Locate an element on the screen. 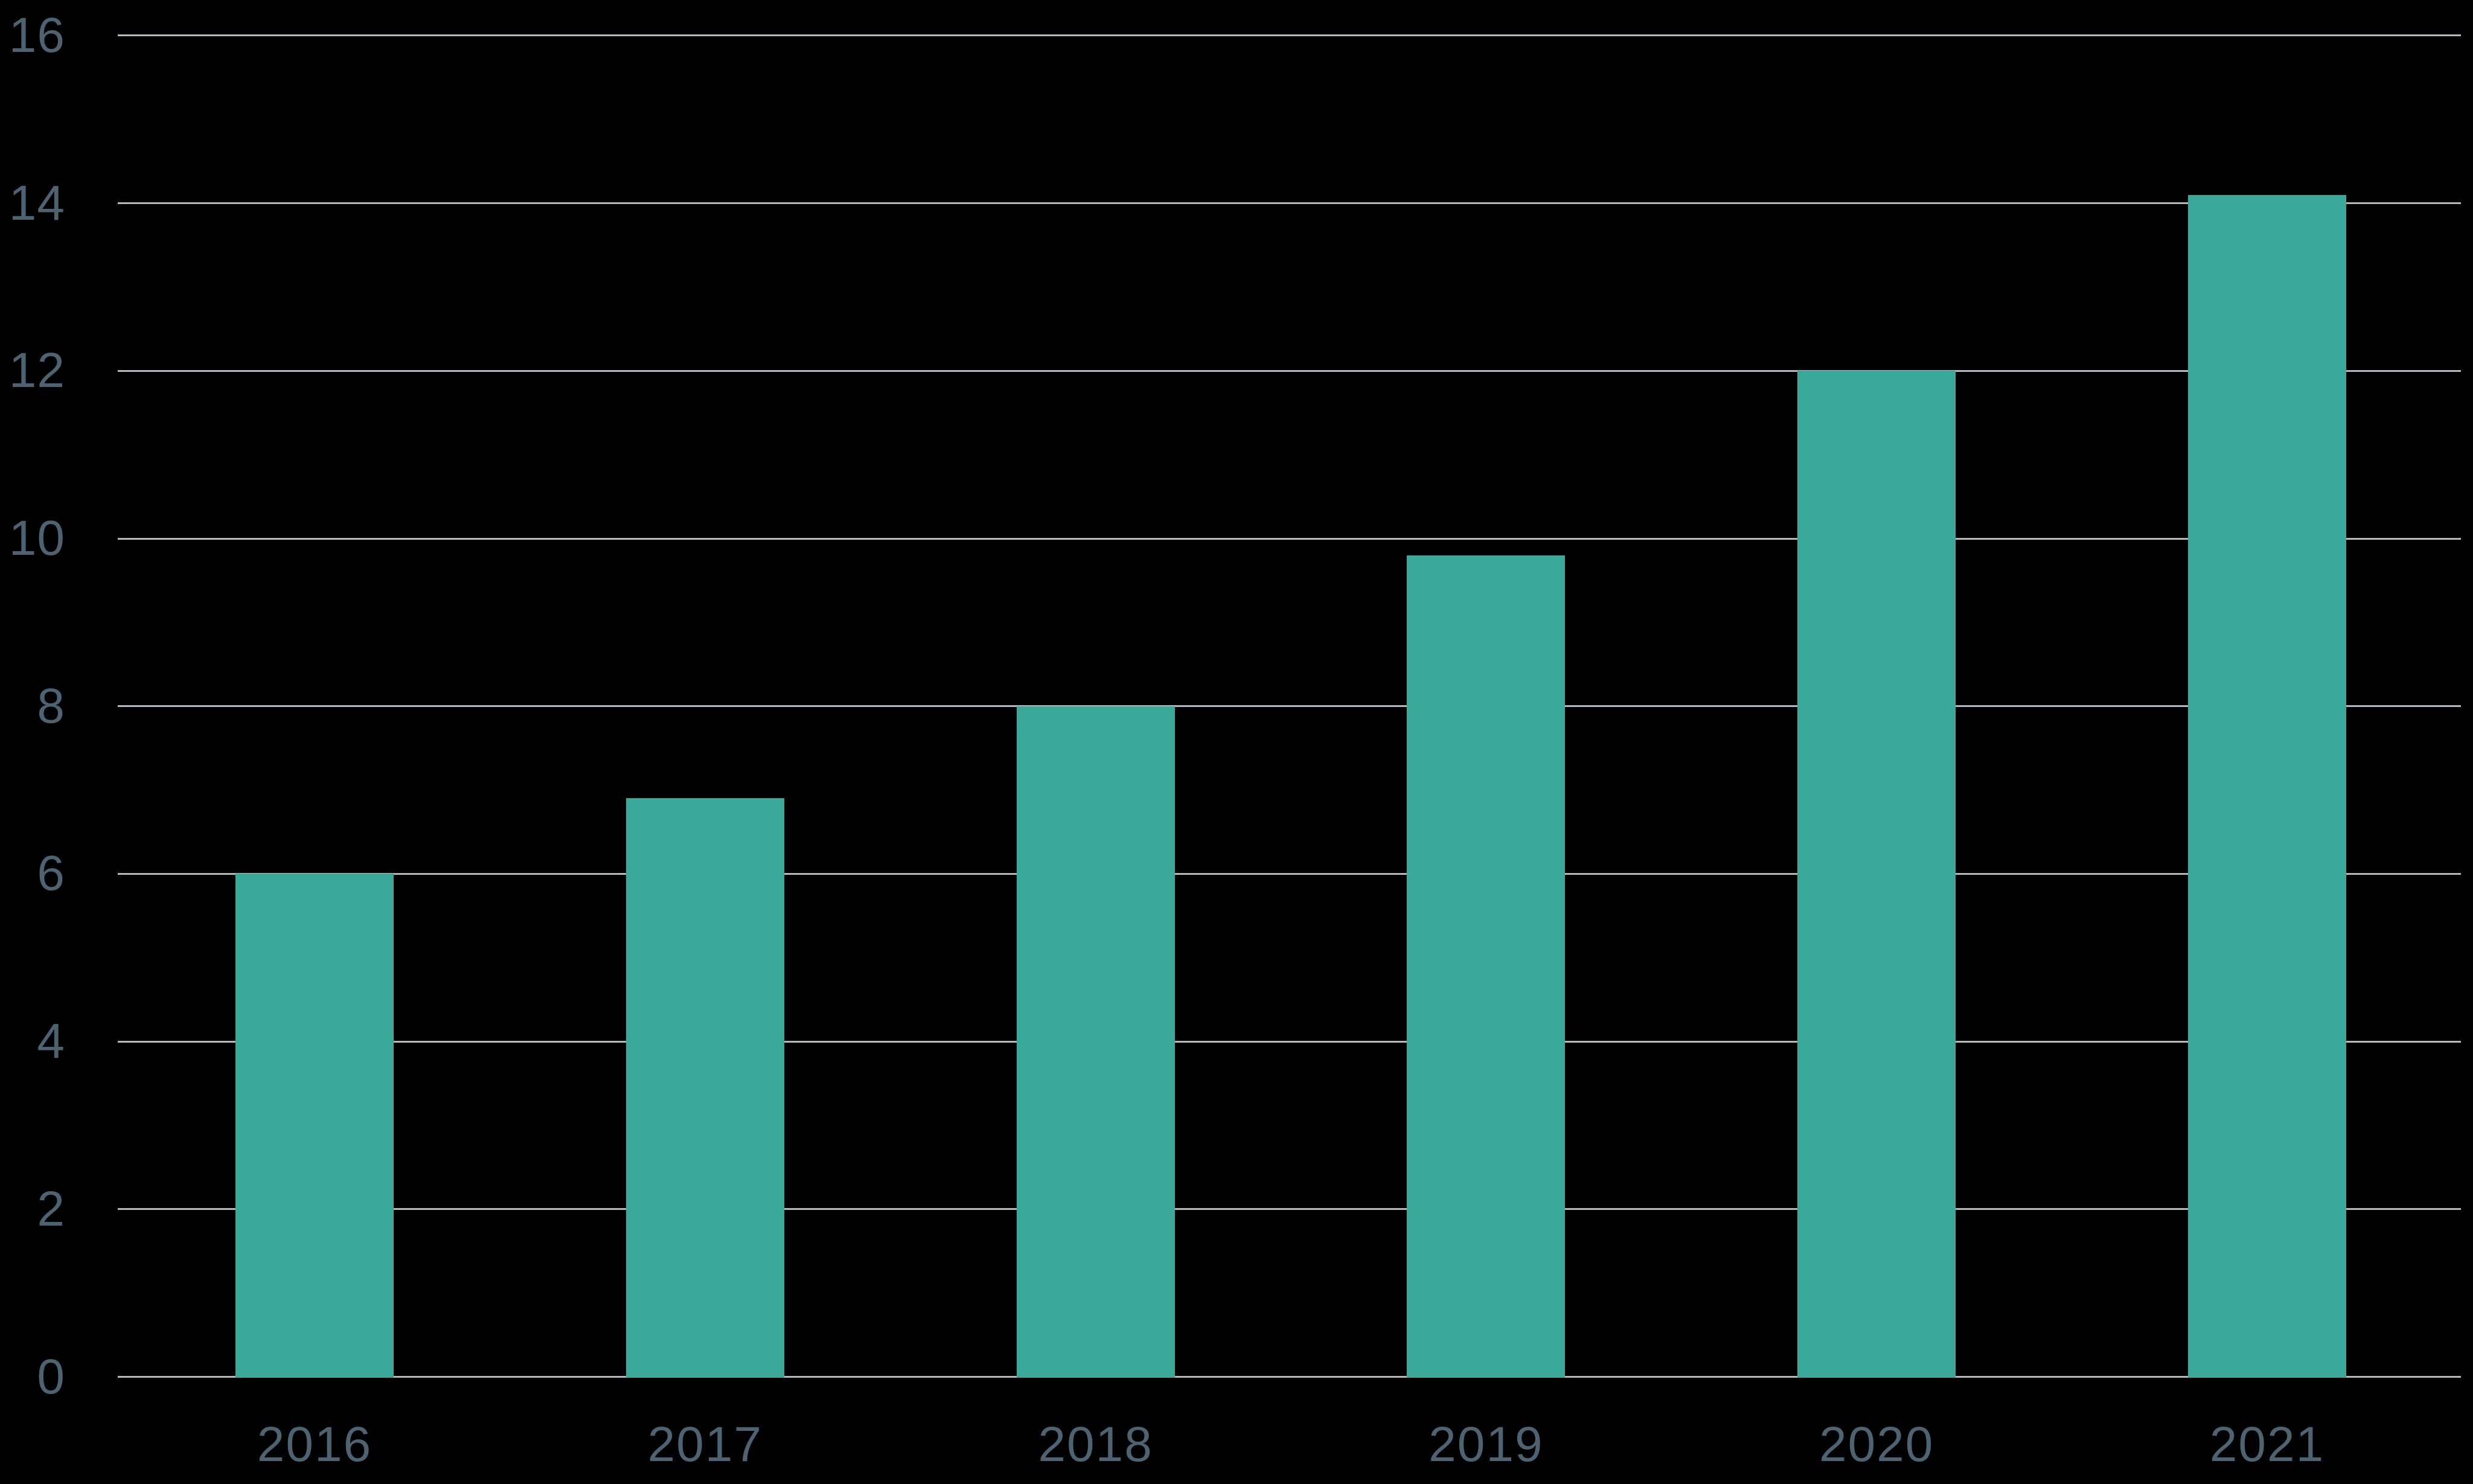 Image resolution: width=2473 pixels, height=1484 pixels. x-tick-label-2017: 2017 is located at coordinates (705, 1444).